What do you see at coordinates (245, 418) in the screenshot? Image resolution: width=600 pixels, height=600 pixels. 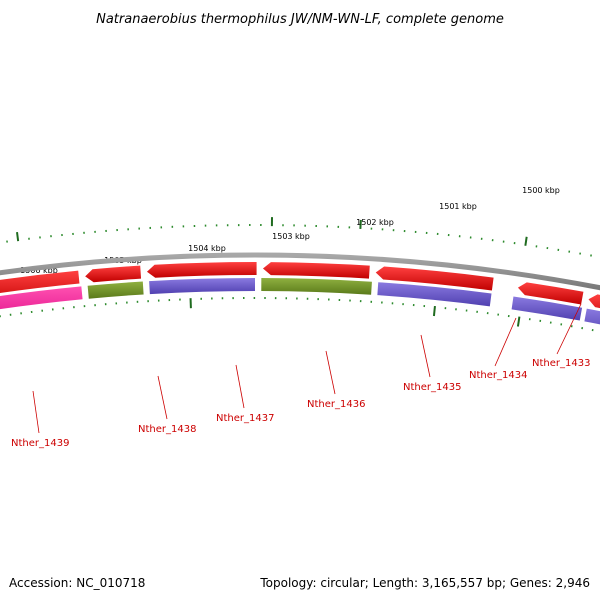 I see `gene-label-nther-1437: Nther_1437` at bounding box center [245, 418].